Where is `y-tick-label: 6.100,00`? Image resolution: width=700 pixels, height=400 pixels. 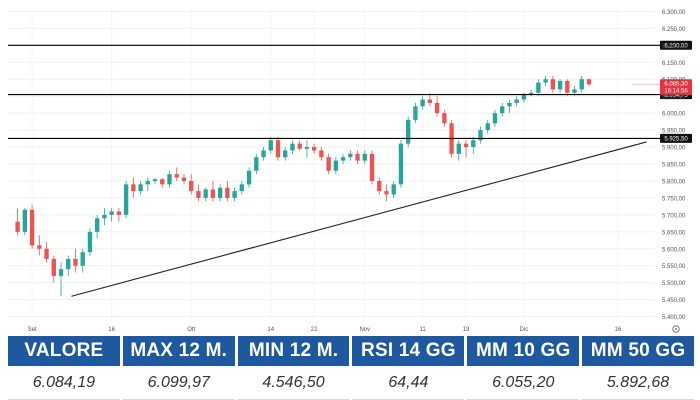
y-tick-label: 6.100,00 is located at coordinates (674, 81).